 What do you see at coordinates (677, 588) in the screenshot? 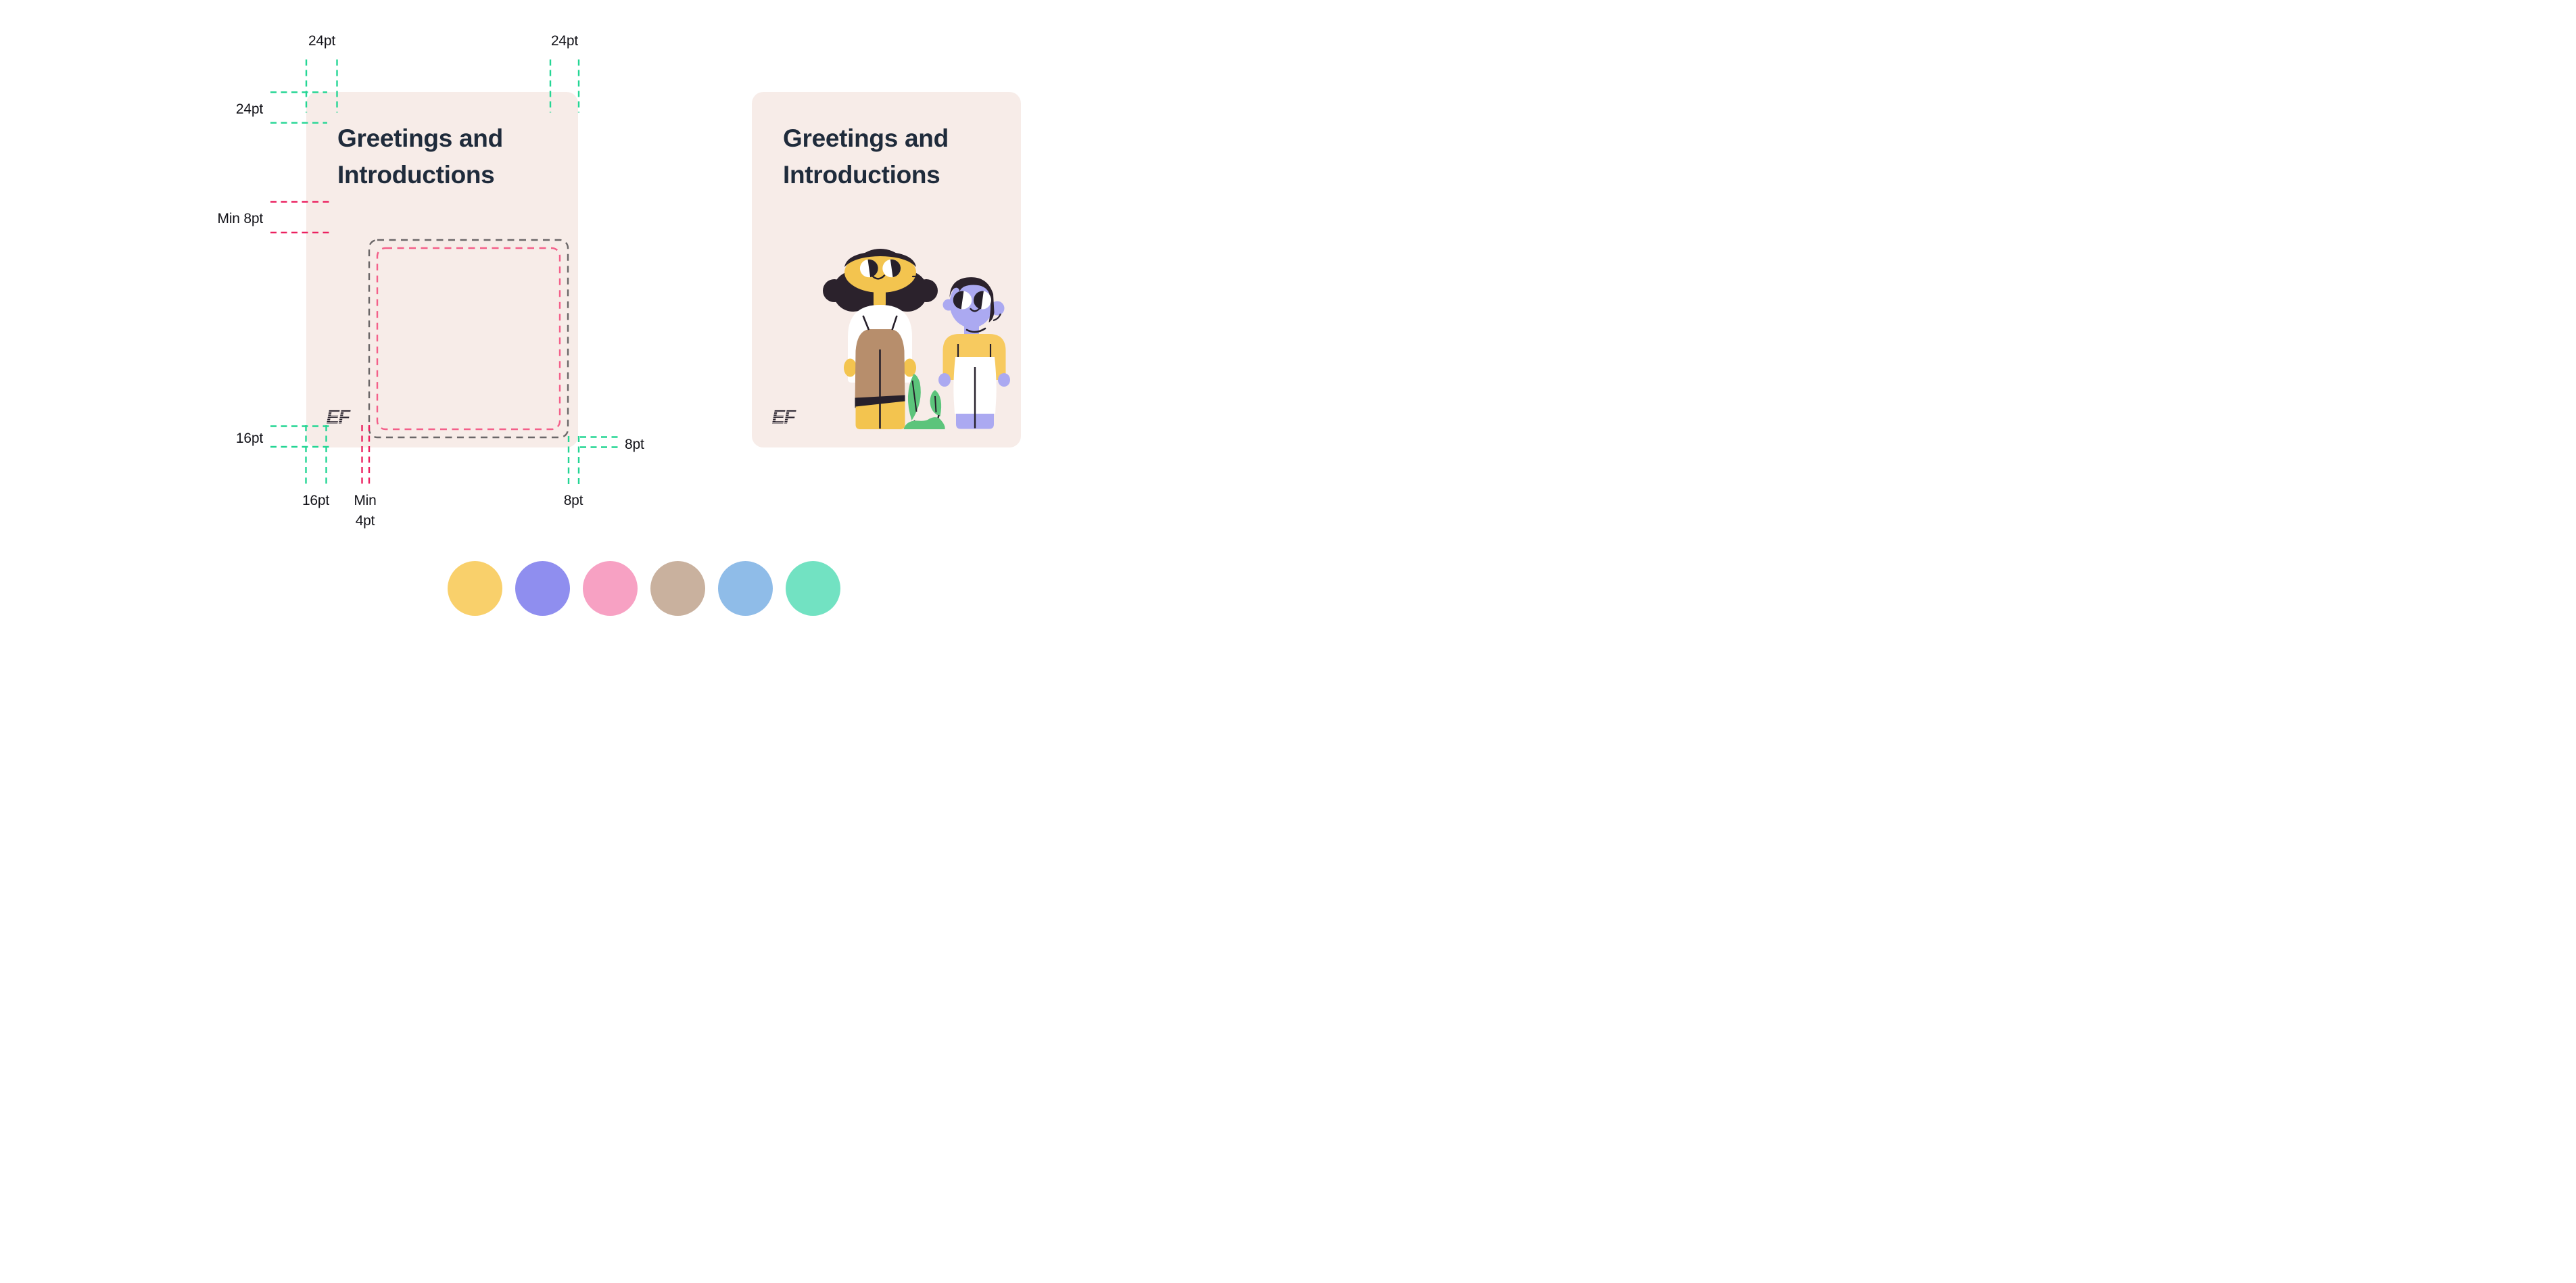
I see `palette-swatch-tan` at bounding box center [677, 588].